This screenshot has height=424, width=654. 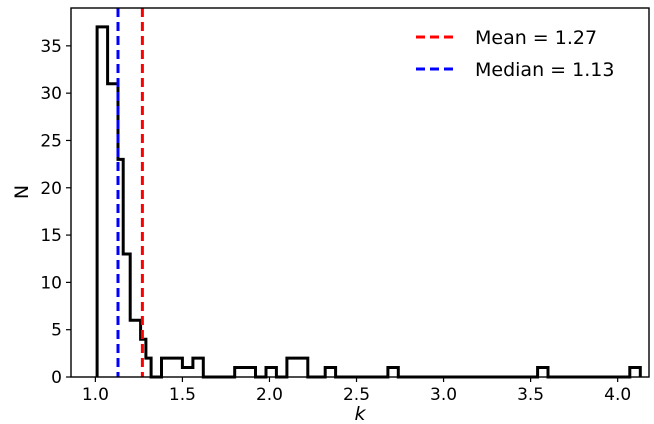 What do you see at coordinates (443, 395) in the screenshot?
I see `x-tick-label-4: 3.0` at bounding box center [443, 395].